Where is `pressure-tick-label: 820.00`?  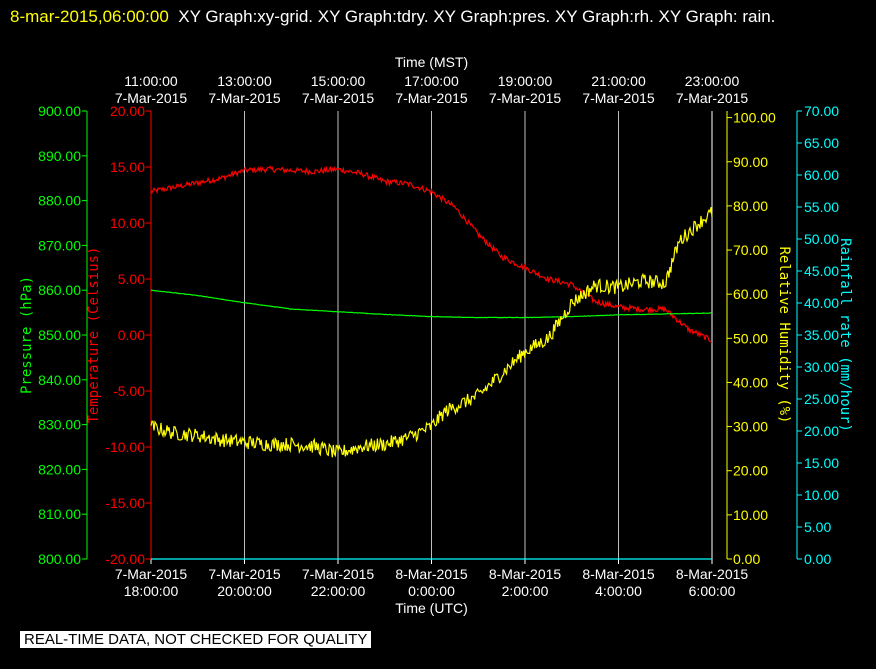 pressure-tick-label: 820.00 is located at coordinates (59, 469).